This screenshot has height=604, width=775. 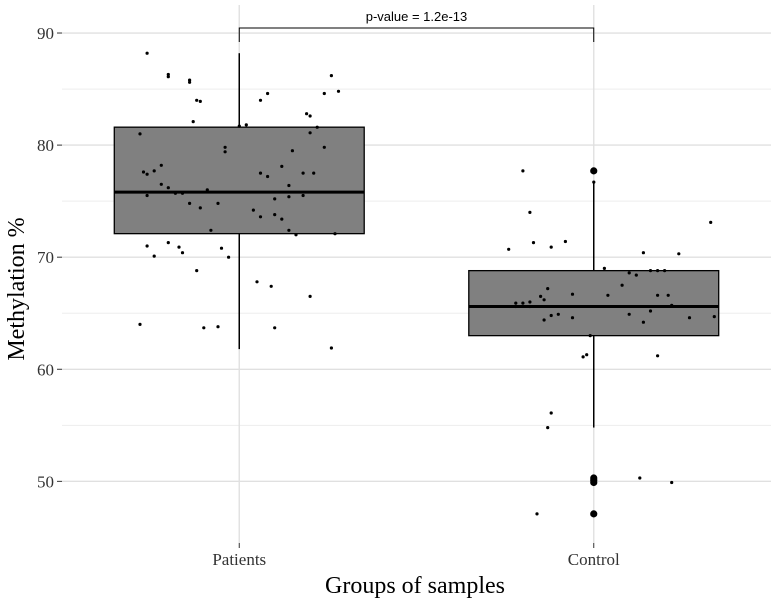 What do you see at coordinates (415, 586) in the screenshot?
I see `x-axis-title: Groups of samples` at bounding box center [415, 586].